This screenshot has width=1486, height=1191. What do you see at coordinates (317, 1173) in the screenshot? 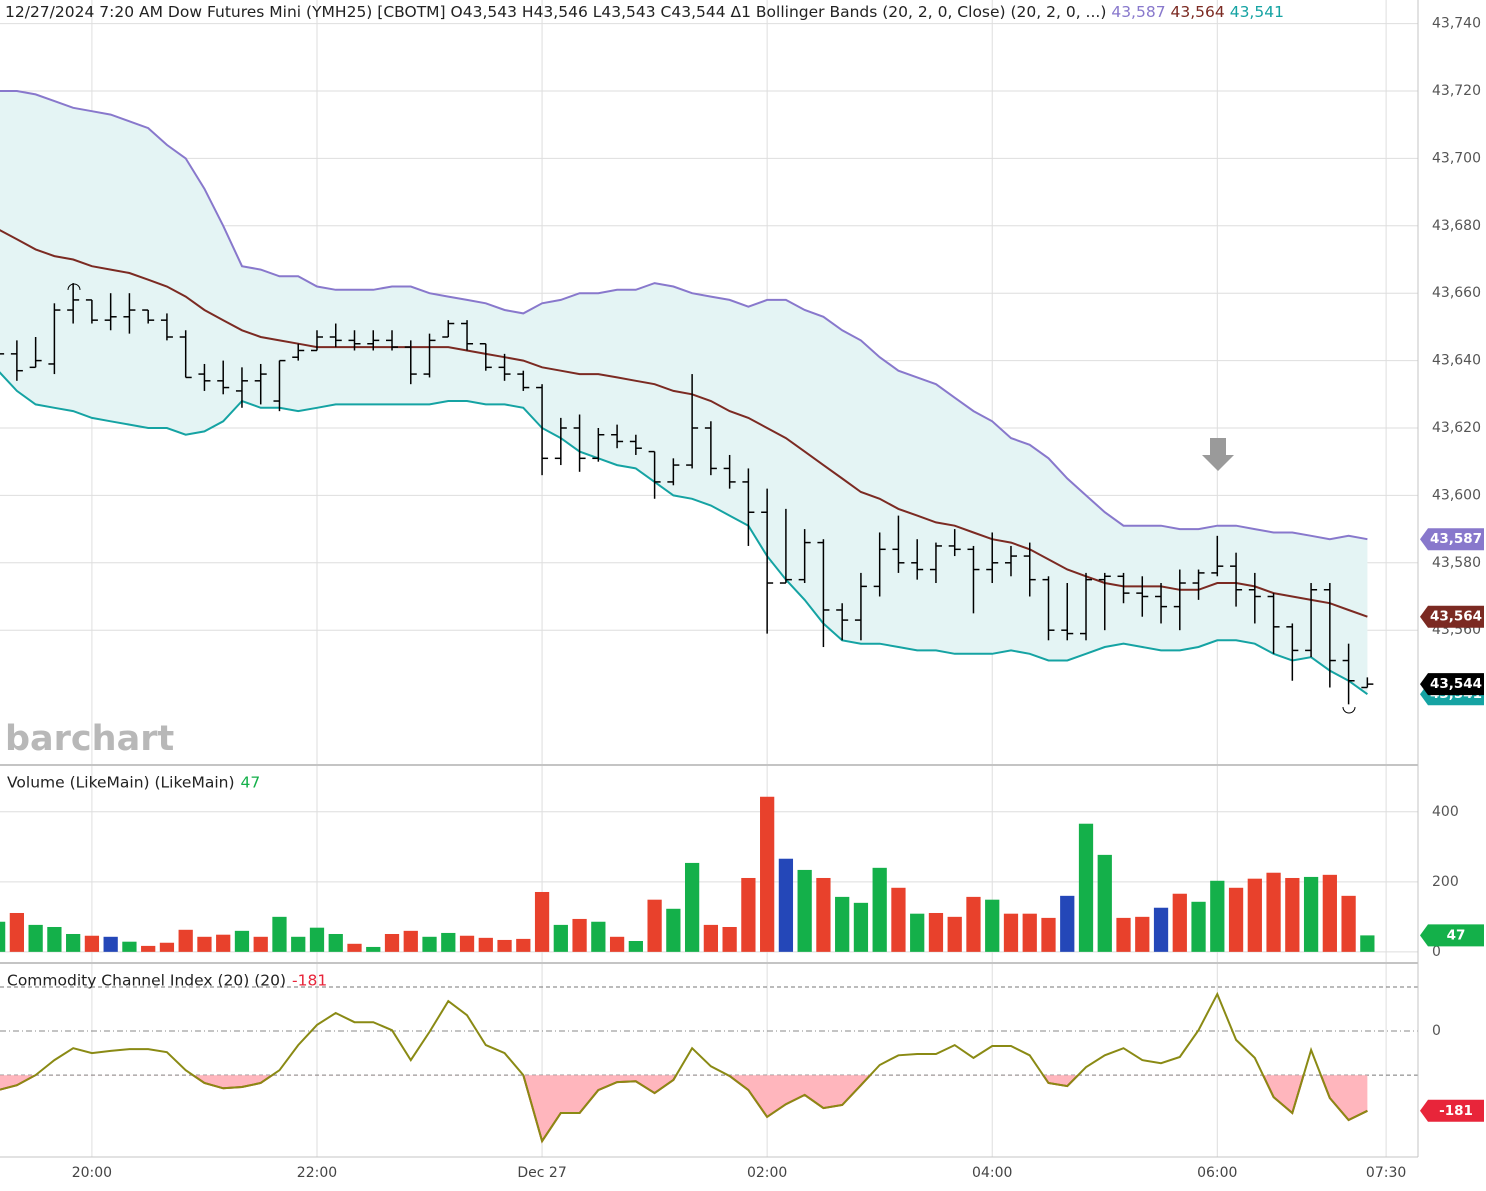
I see `x-tick-label: 22:00` at bounding box center [317, 1173].